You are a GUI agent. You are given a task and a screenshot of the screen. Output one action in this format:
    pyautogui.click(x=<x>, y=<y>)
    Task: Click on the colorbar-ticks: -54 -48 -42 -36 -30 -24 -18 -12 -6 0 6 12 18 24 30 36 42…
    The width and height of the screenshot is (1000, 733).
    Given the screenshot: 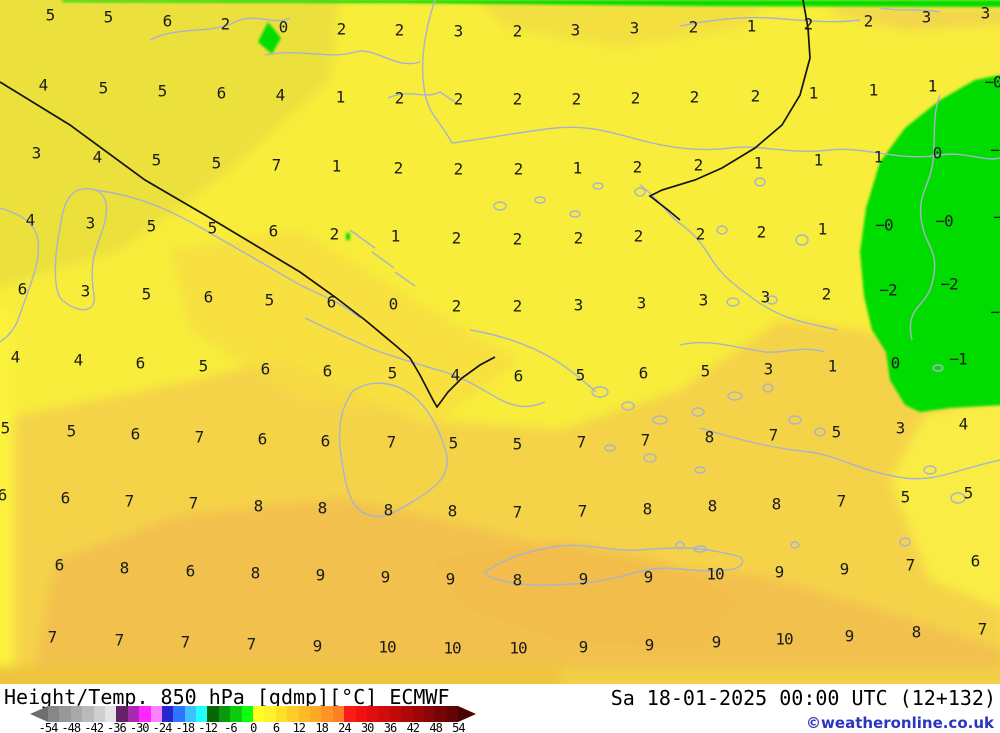 What is the action you would take?
    pyautogui.click(x=260, y=727)
    